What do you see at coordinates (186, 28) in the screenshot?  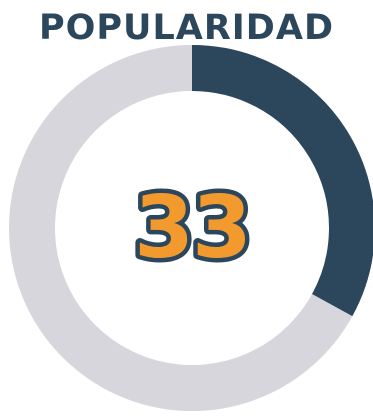 I see `chart-title: POPULARIDAD` at bounding box center [186, 28].